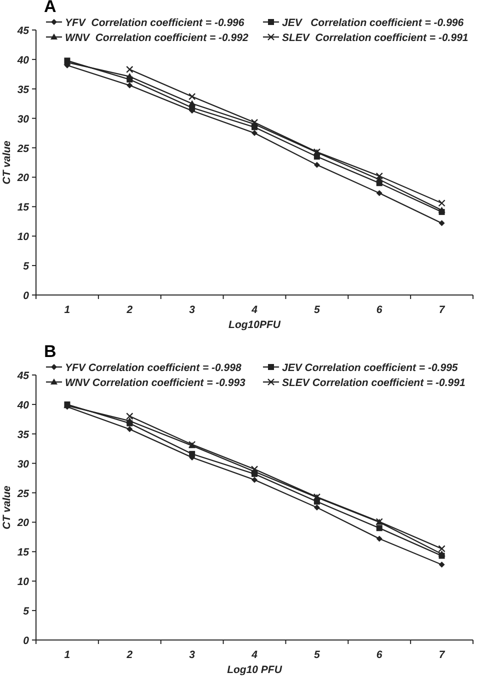 This screenshot has height=680, width=482. I want to click on legend-label: WNV Correlation coefficient = -0.992, so click(156, 38).